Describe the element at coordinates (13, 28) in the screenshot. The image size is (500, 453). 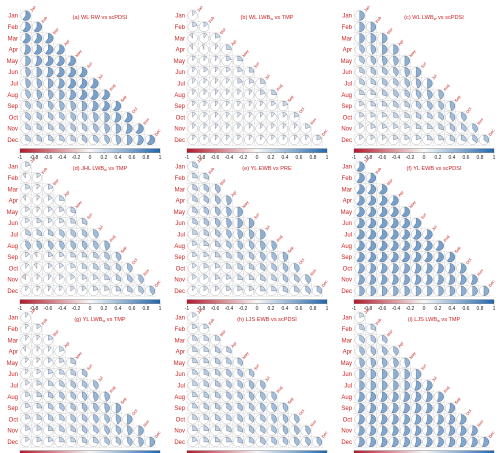
I see `row-label: Feb` at that location.